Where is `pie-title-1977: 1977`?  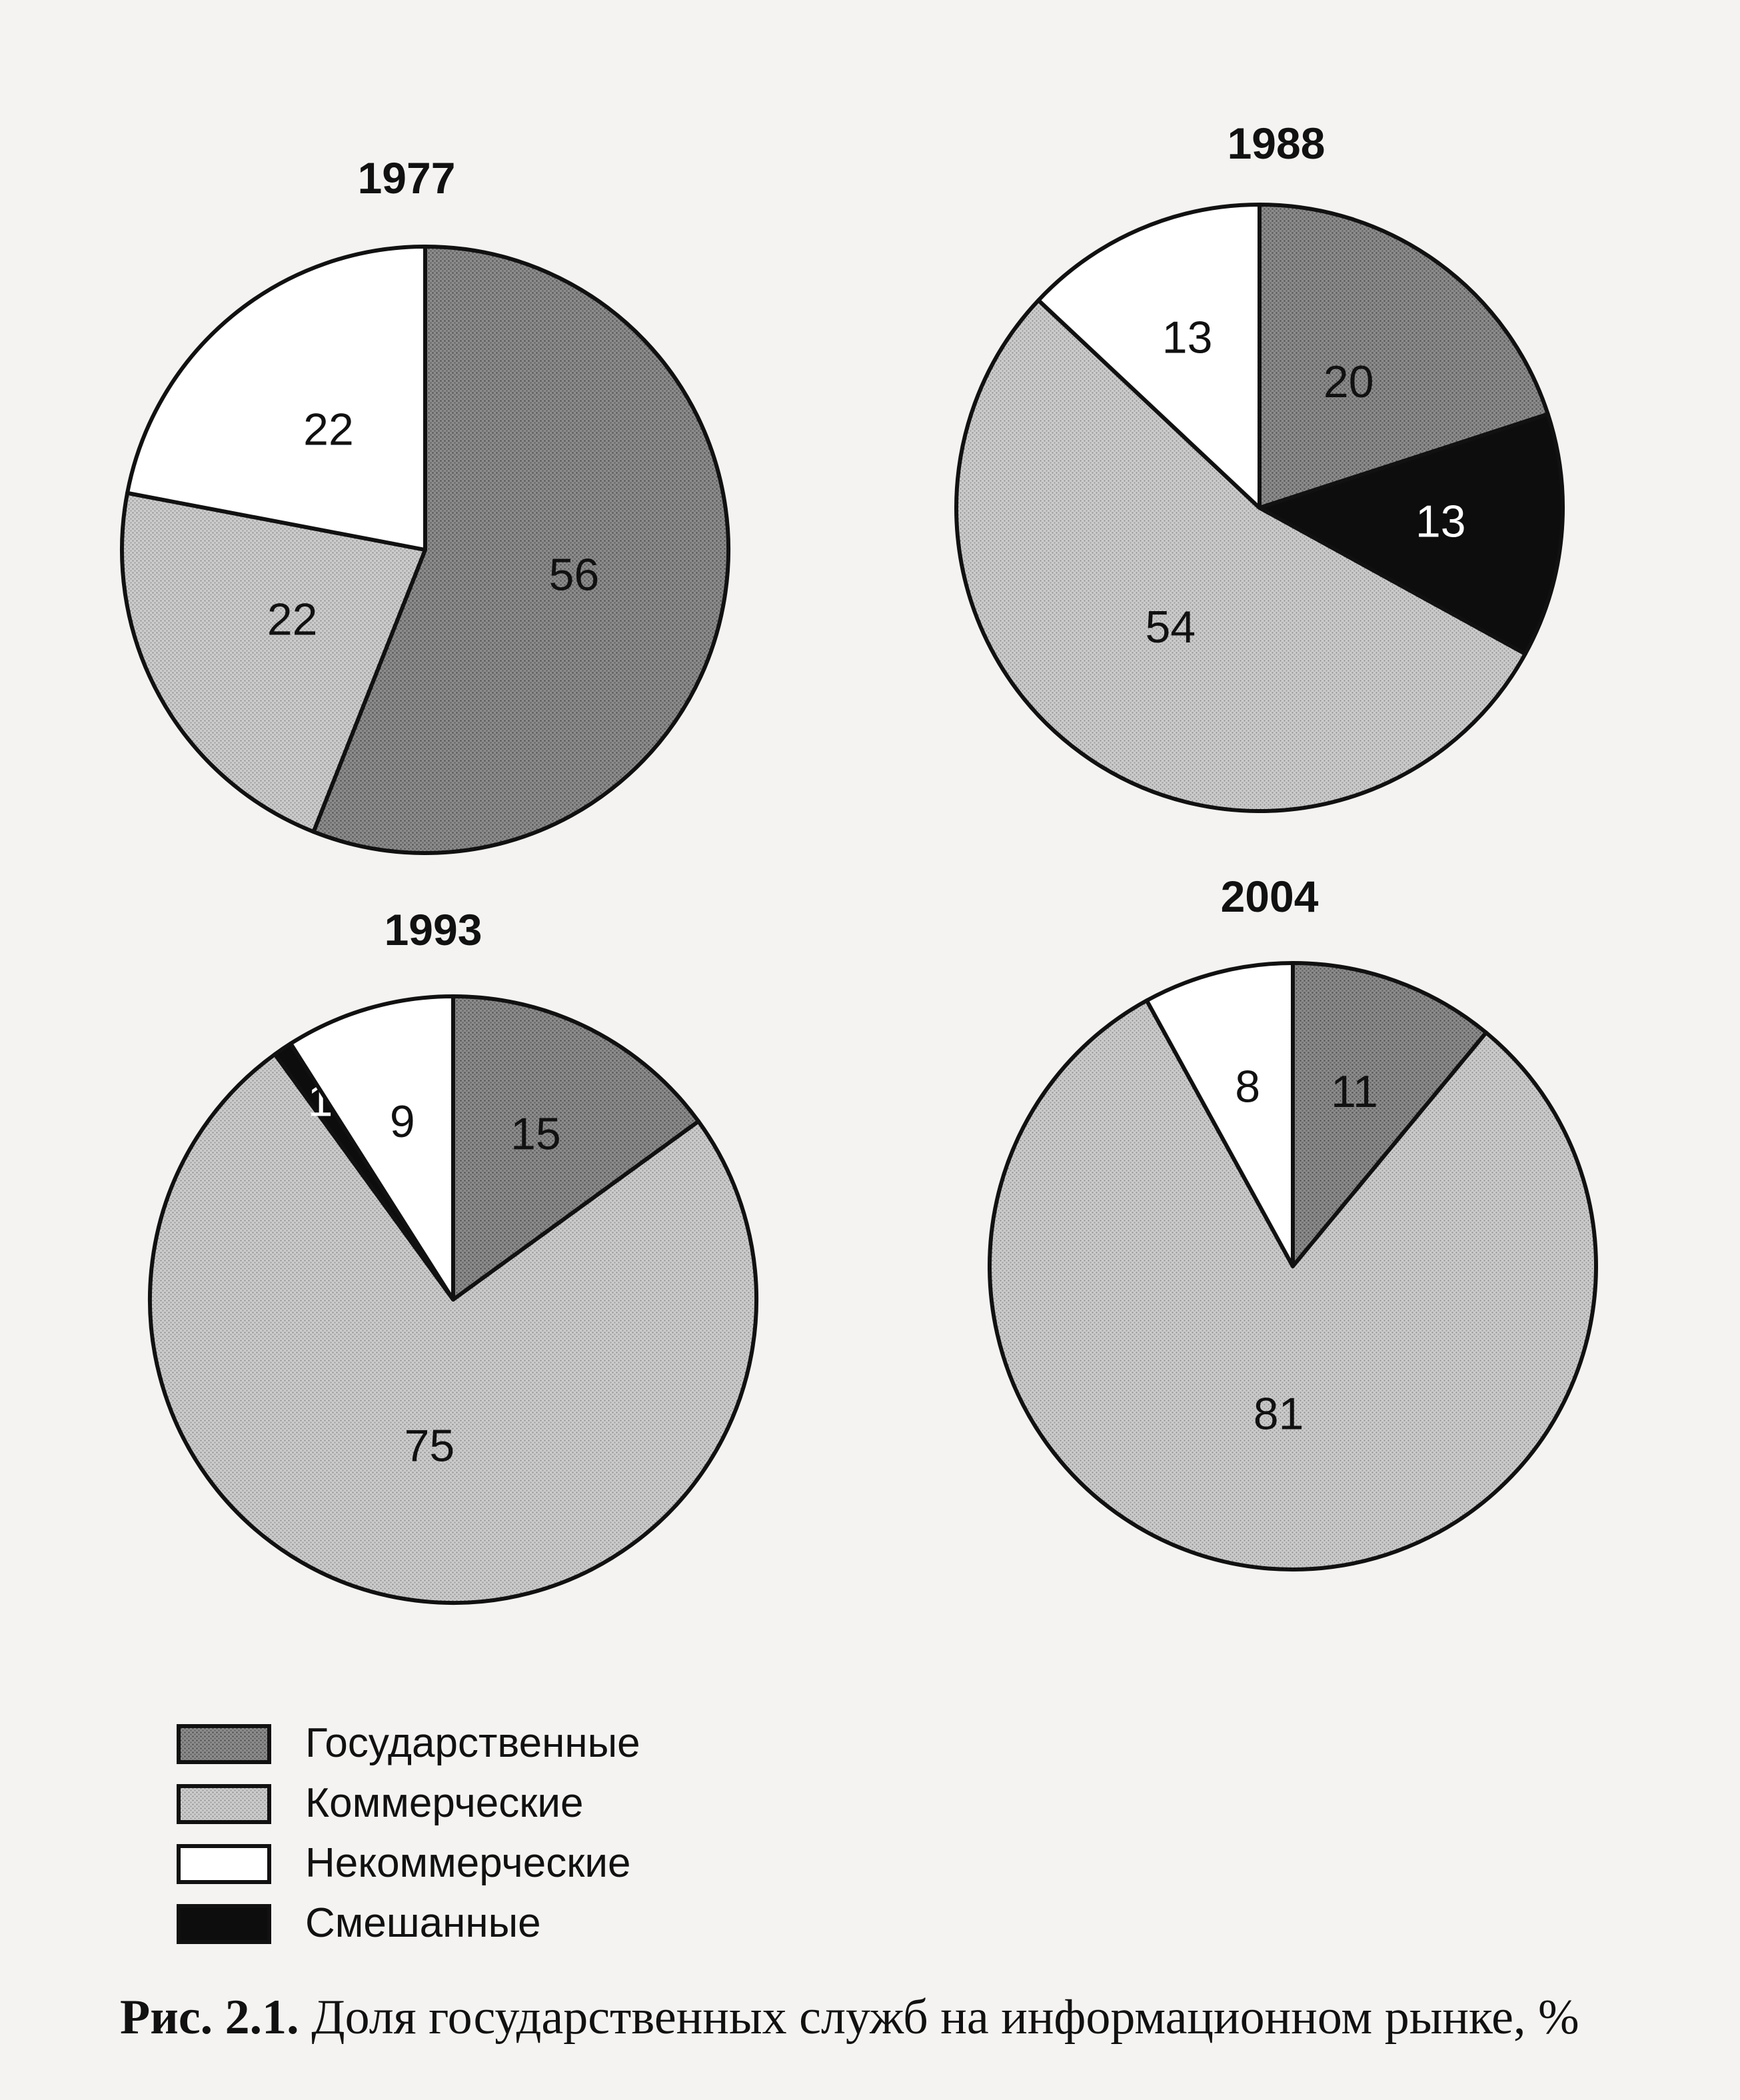
pie-title-1977: 1977 is located at coordinates (407, 178).